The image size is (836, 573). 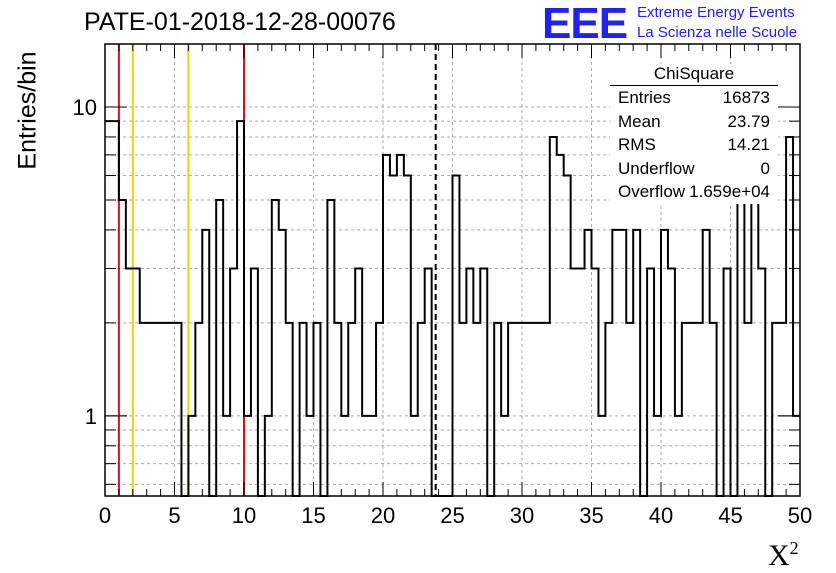 I want to click on stats-title: ChiSquare, so click(x=694, y=75).